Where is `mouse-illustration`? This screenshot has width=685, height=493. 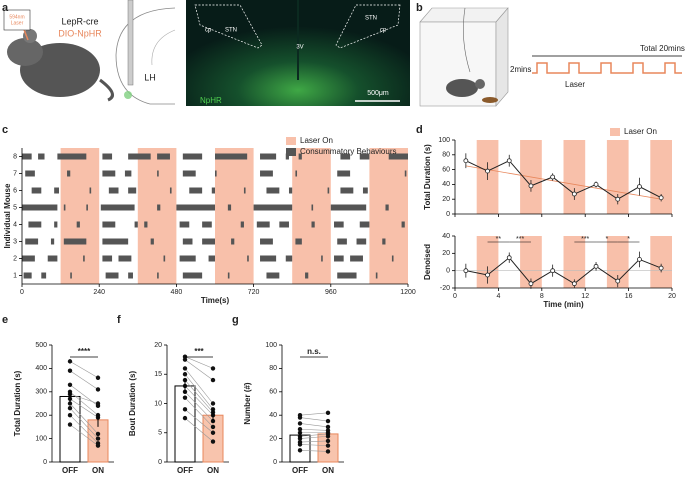 mouse-illustration is located at coordinates (58, 55).